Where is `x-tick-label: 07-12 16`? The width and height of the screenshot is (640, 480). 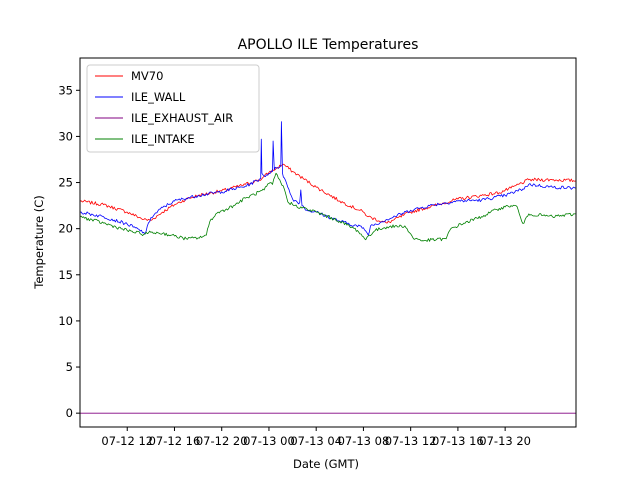 x-tick-label: 07-12 16 is located at coordinates (175, 441).